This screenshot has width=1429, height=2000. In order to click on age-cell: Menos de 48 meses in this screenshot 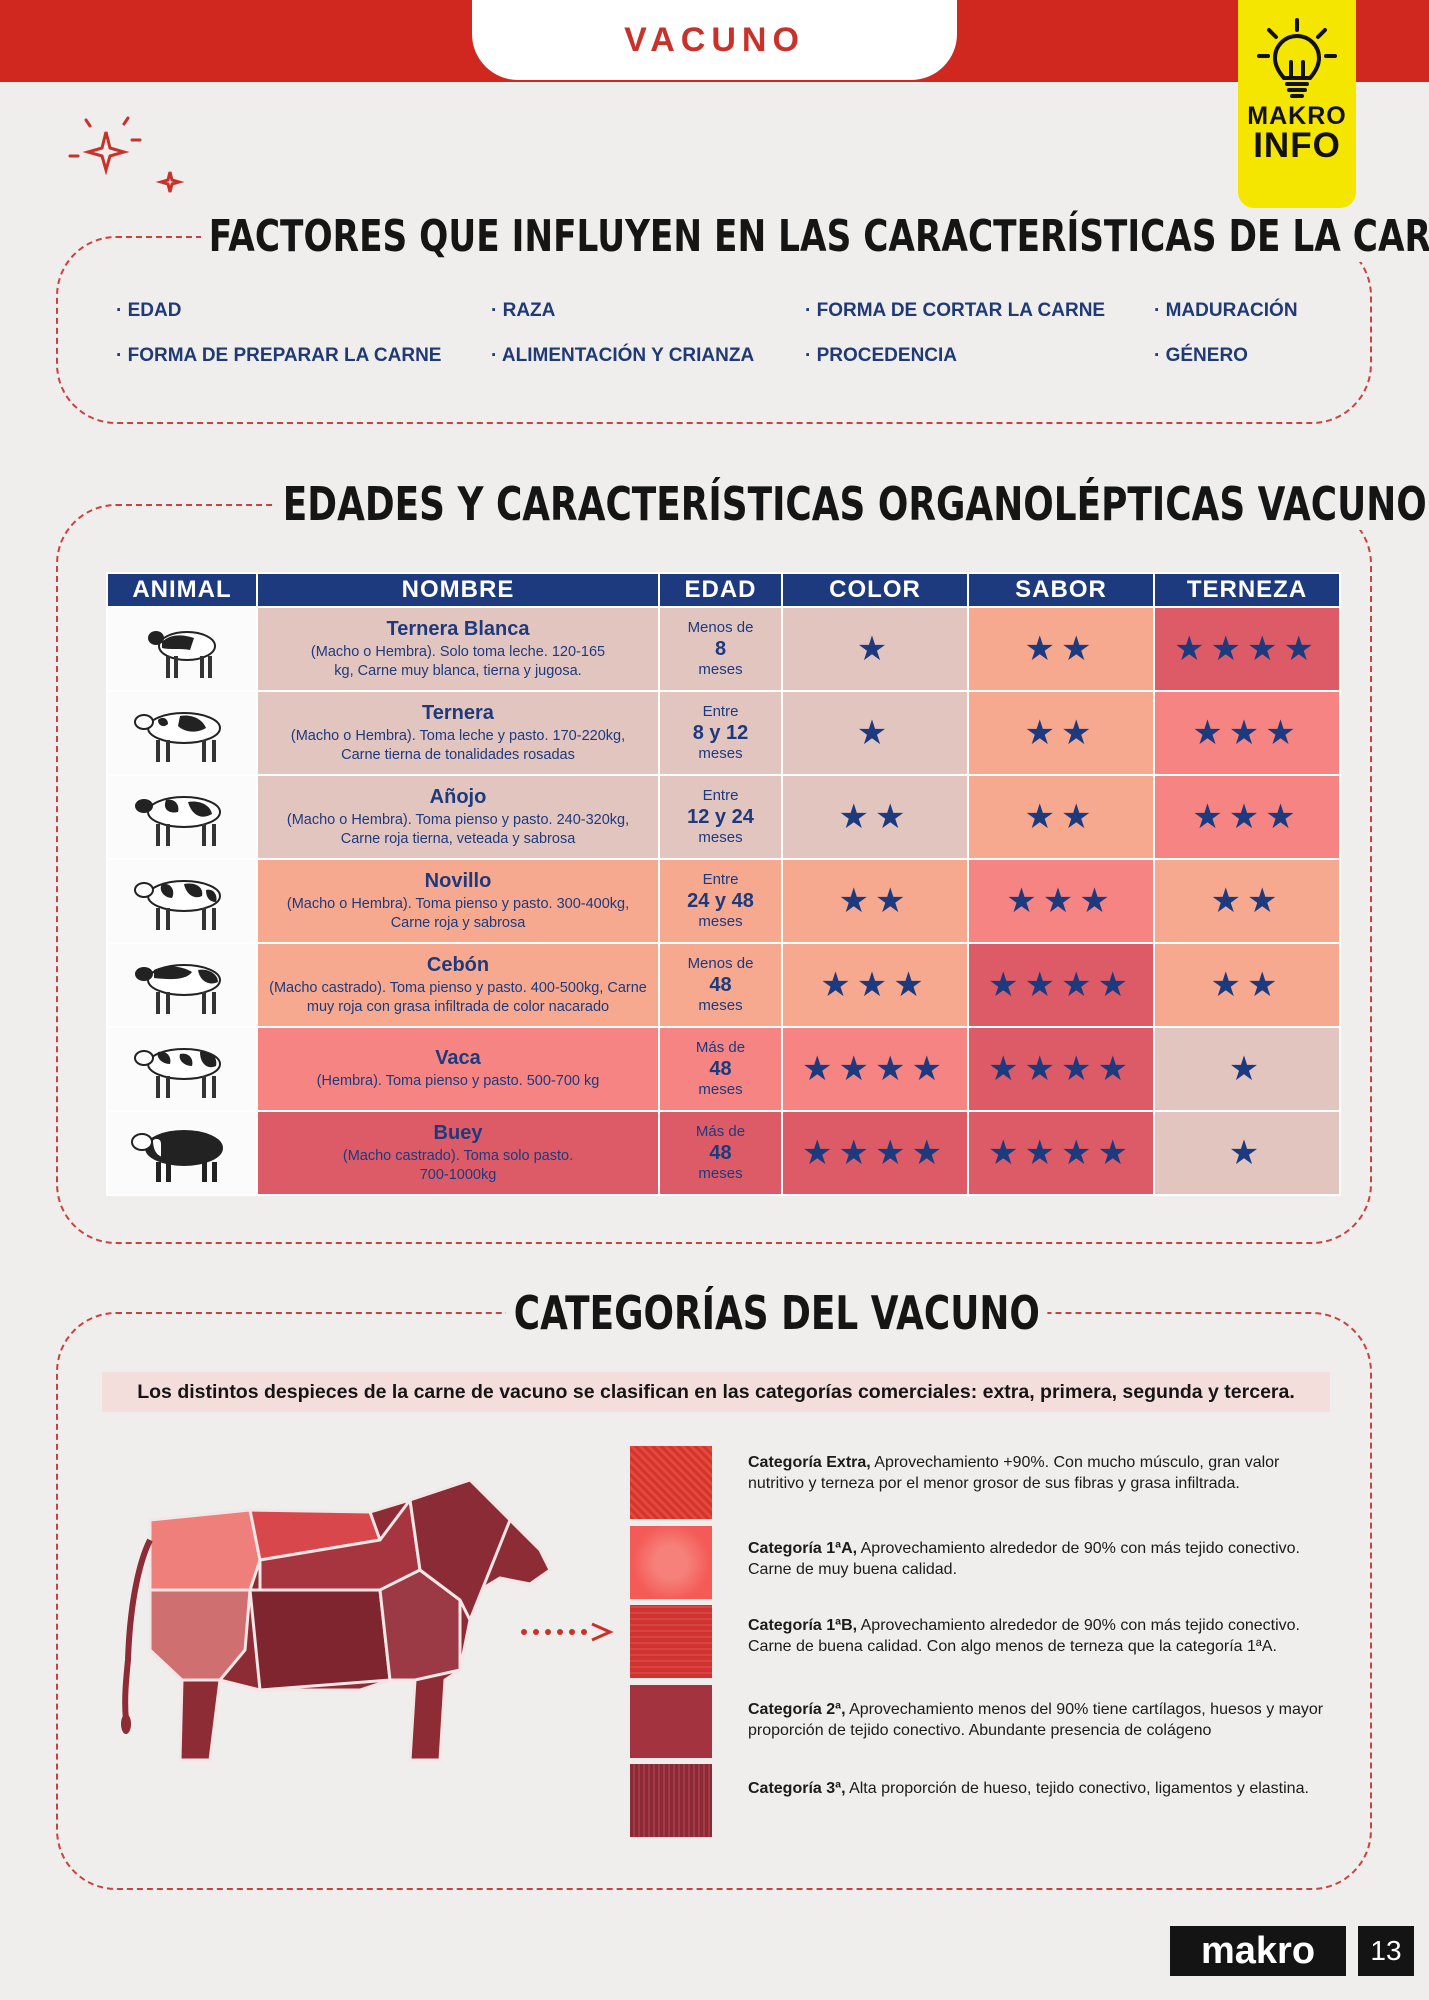, I will do `click(720, 985)`.